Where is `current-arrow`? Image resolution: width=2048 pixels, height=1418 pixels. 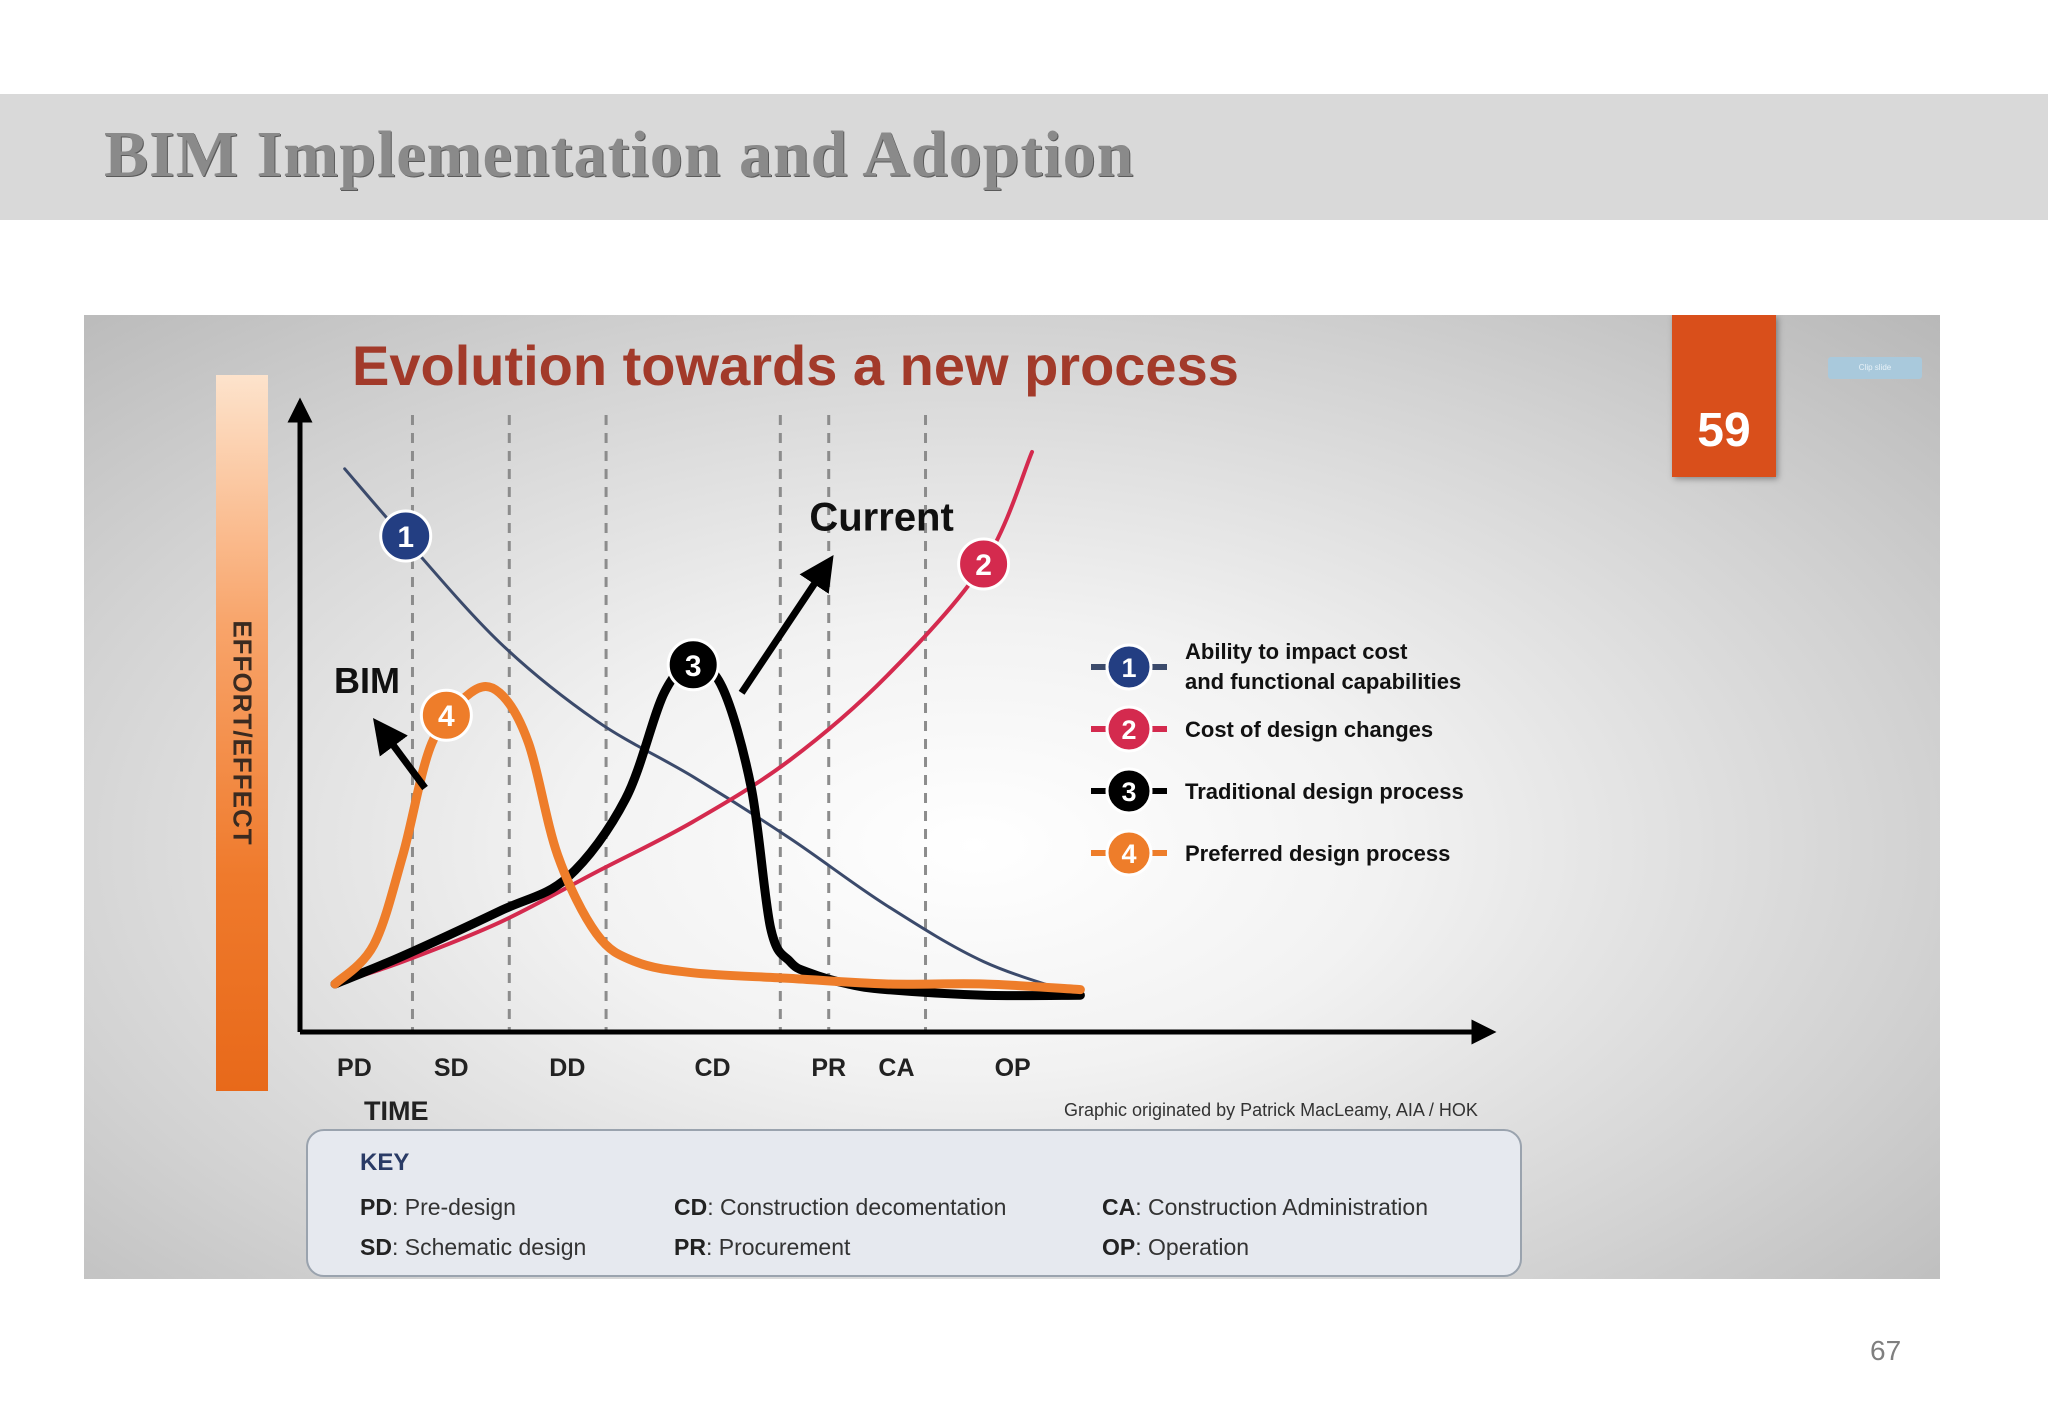 current-arrow is located at coordinates (786, 625).